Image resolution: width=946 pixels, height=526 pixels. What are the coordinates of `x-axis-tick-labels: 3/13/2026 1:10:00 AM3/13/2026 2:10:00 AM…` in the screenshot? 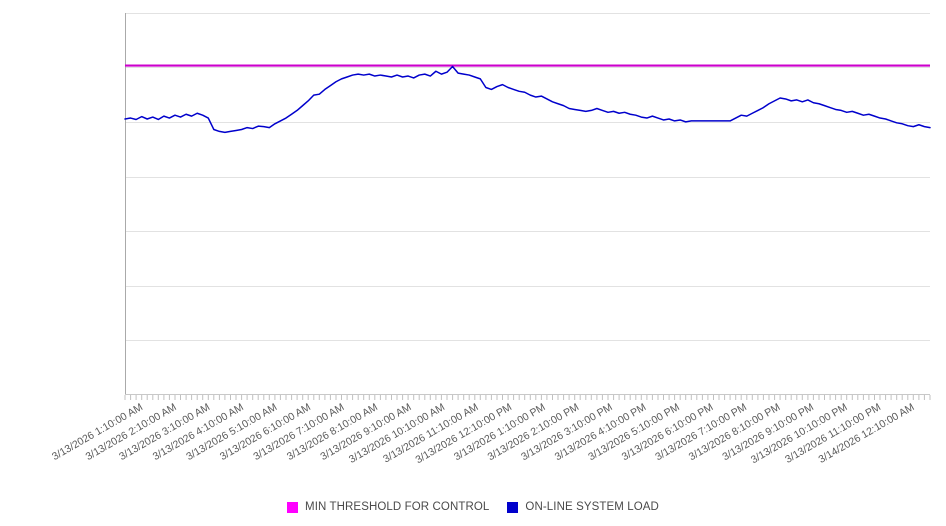 It's located at (483, 433).